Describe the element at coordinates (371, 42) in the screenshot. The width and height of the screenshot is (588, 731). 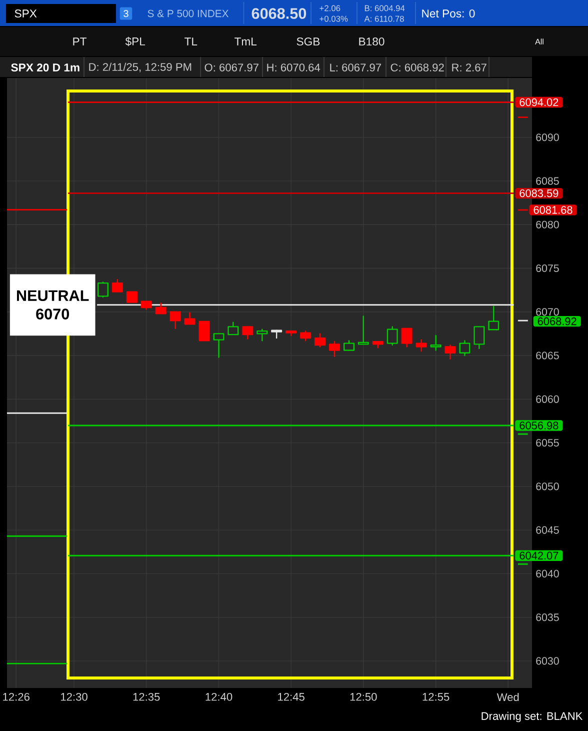
I see `text: B180` at that location.